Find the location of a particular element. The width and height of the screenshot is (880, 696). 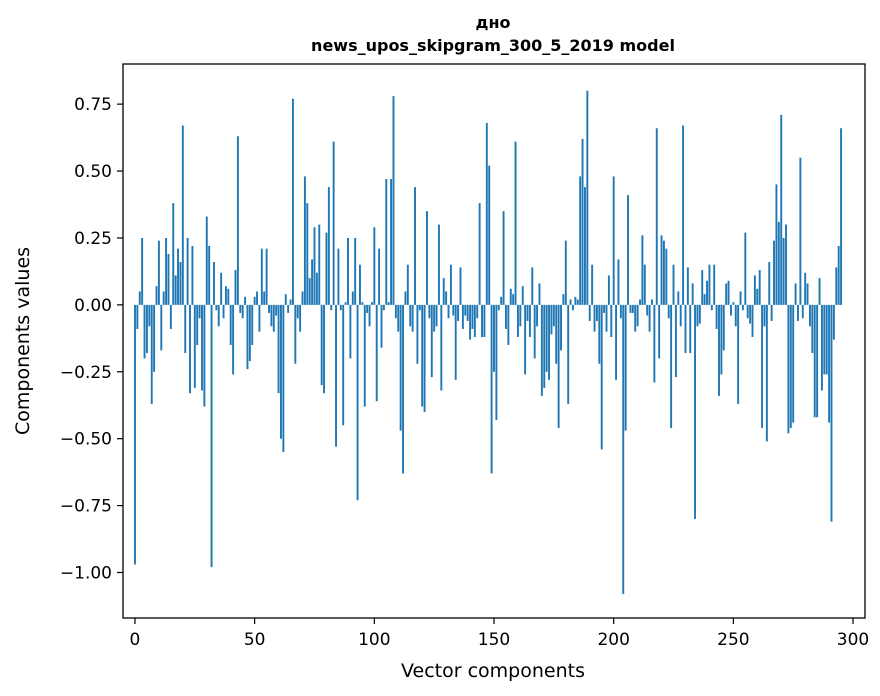

y-tick-label: −0.75 is located at coordinates (86, 507).